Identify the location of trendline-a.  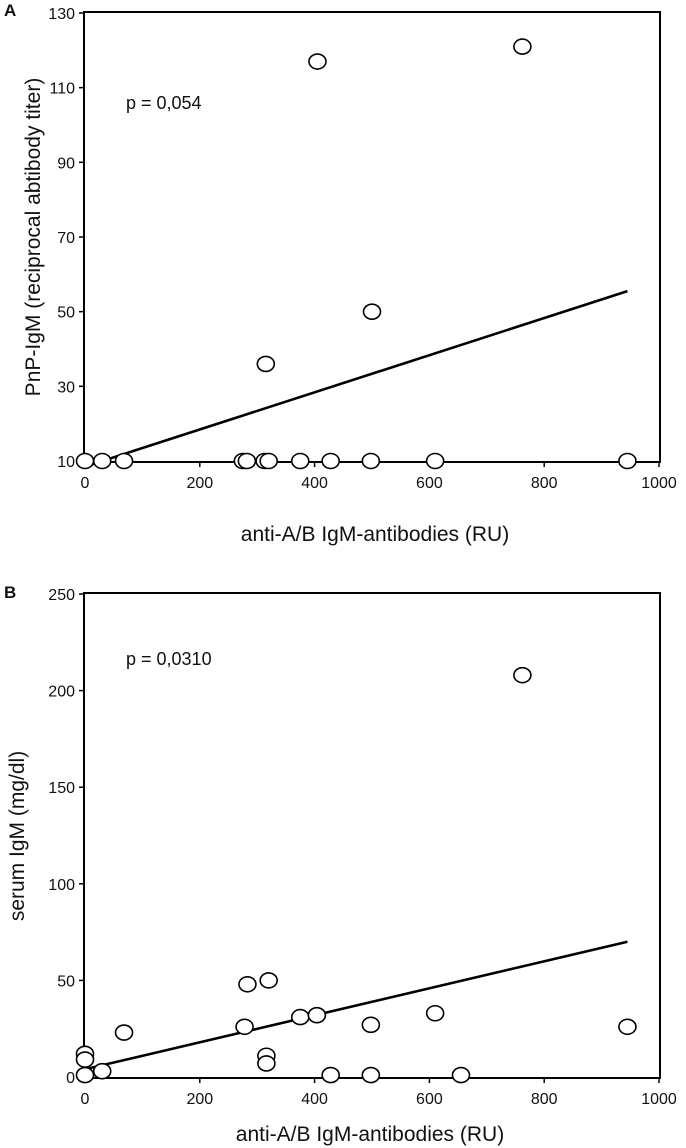
(356, 378).